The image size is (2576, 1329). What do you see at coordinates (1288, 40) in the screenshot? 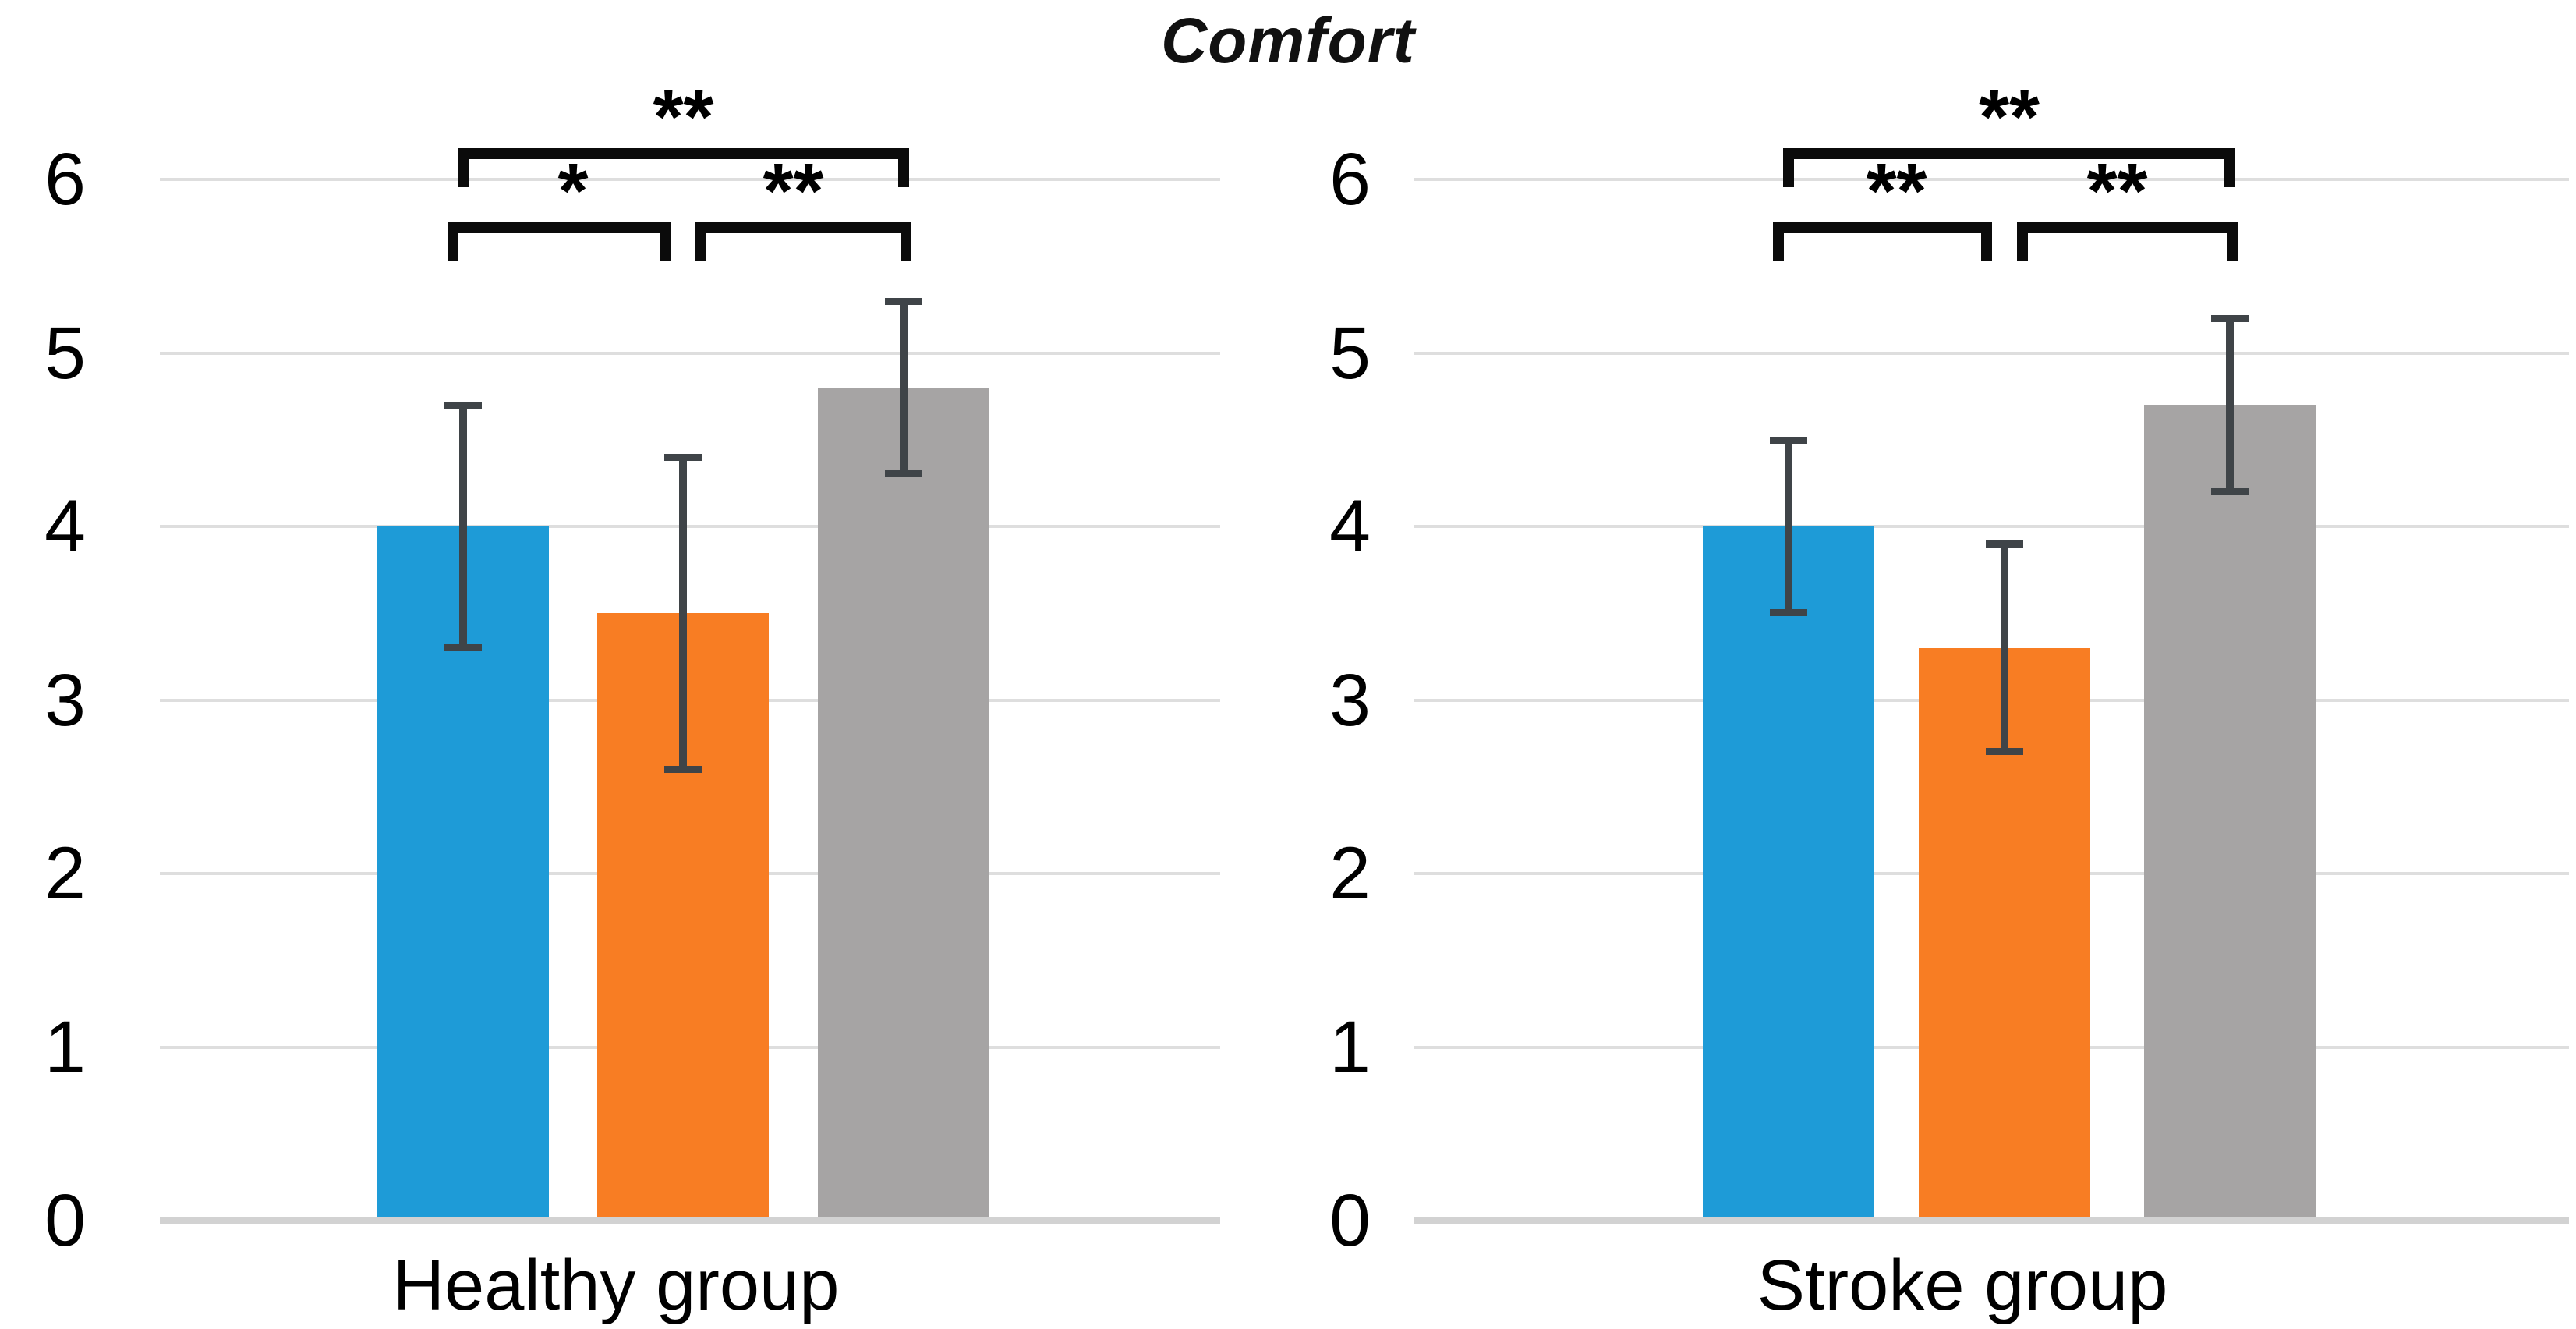
I see `chart-title: Comfort` at bounding box center [1288, 40].